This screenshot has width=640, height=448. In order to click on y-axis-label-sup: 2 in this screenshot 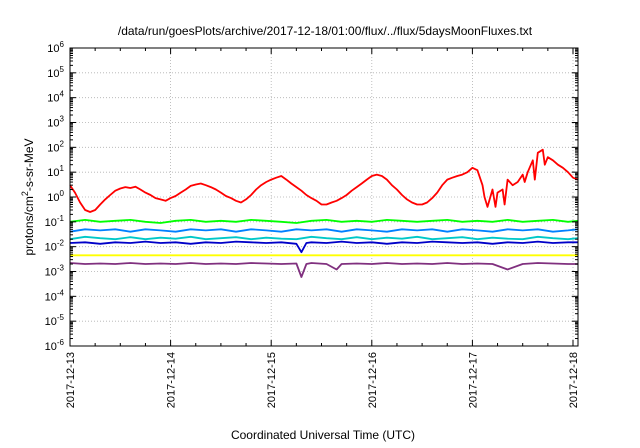, I will do `click(25, 193)`.